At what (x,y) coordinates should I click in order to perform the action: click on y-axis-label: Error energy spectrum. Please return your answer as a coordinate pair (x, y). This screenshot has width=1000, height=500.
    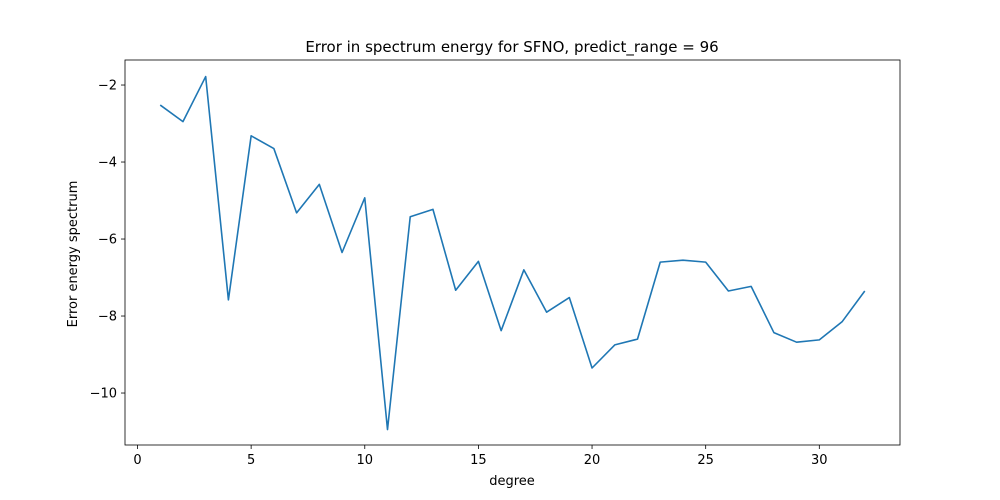
    Looking at the image, I should click on (73, 254).